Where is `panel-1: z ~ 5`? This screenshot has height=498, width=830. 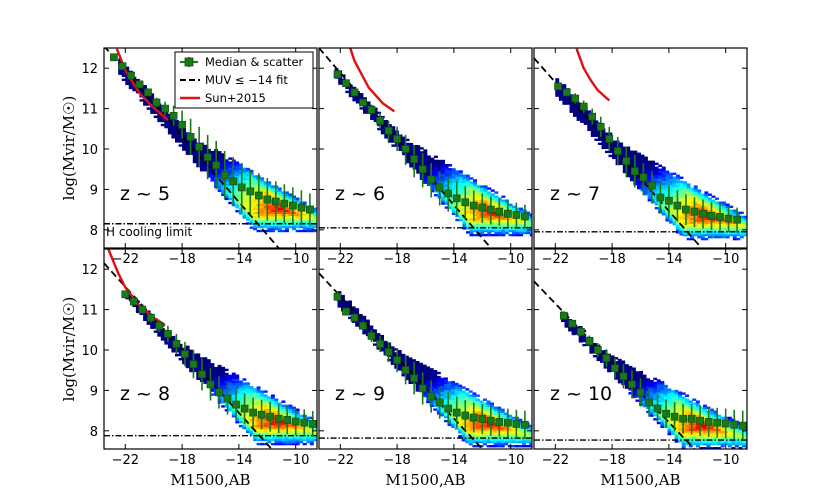
panel-1: z ~ 5 is located at coordinates (210, 148).